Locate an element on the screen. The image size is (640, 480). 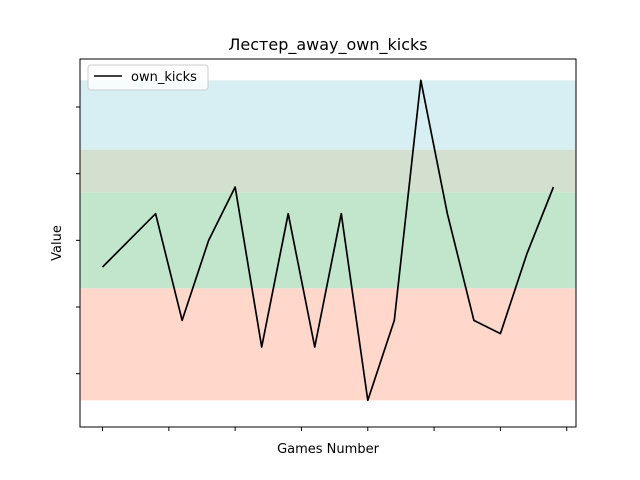
x-axis-label: Games Number is located at coordinates (328, 449).